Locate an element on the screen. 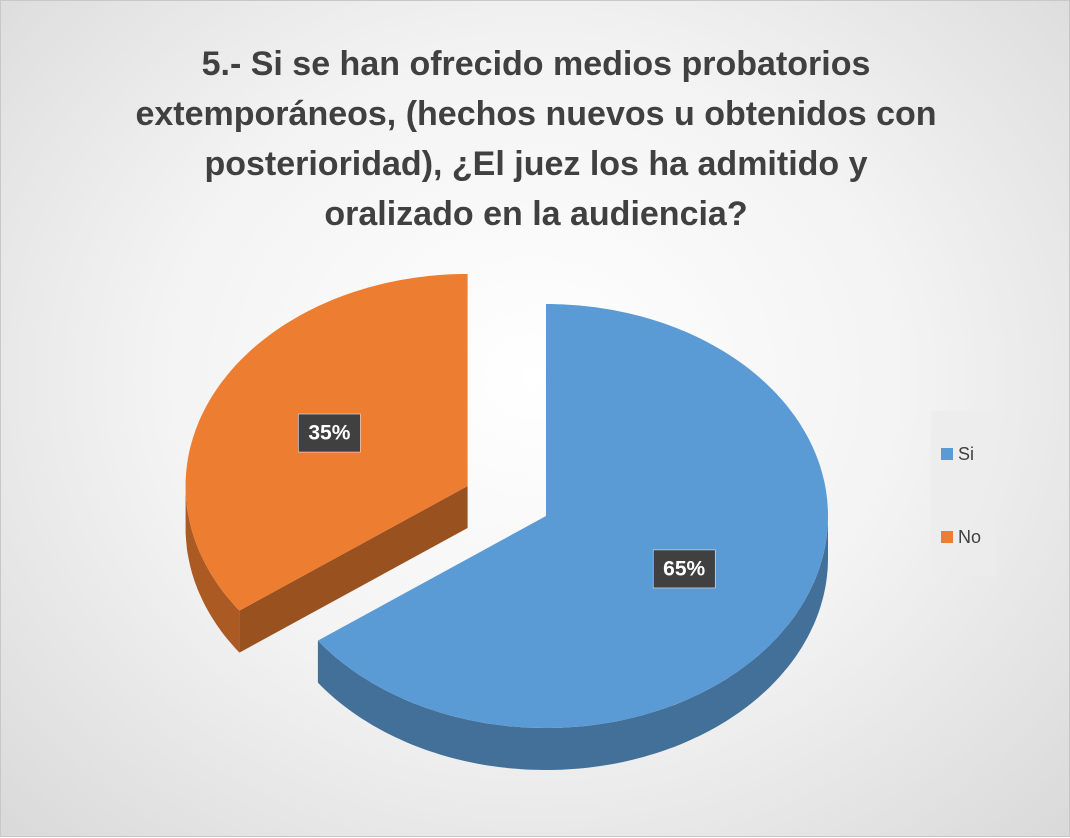  legend-box is located at coordinates (963, 493).